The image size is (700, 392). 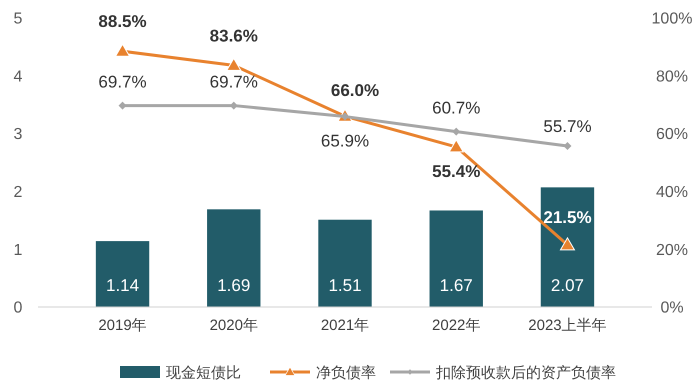 I want to click on y-tick-label: 0, so click(x=18, y=308).